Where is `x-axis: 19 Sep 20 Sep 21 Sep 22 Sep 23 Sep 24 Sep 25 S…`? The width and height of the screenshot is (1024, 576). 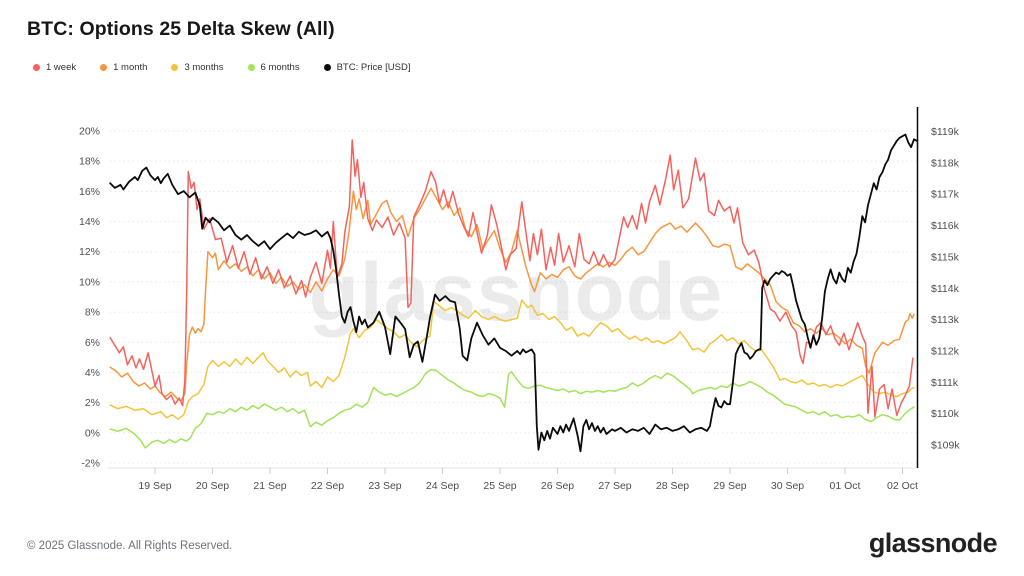 x-axis: 19 Sep 20 Sep 21 Sep 22 Sep 23 Sep 24 Sep 25 S… is located at coordinates (513, 479).